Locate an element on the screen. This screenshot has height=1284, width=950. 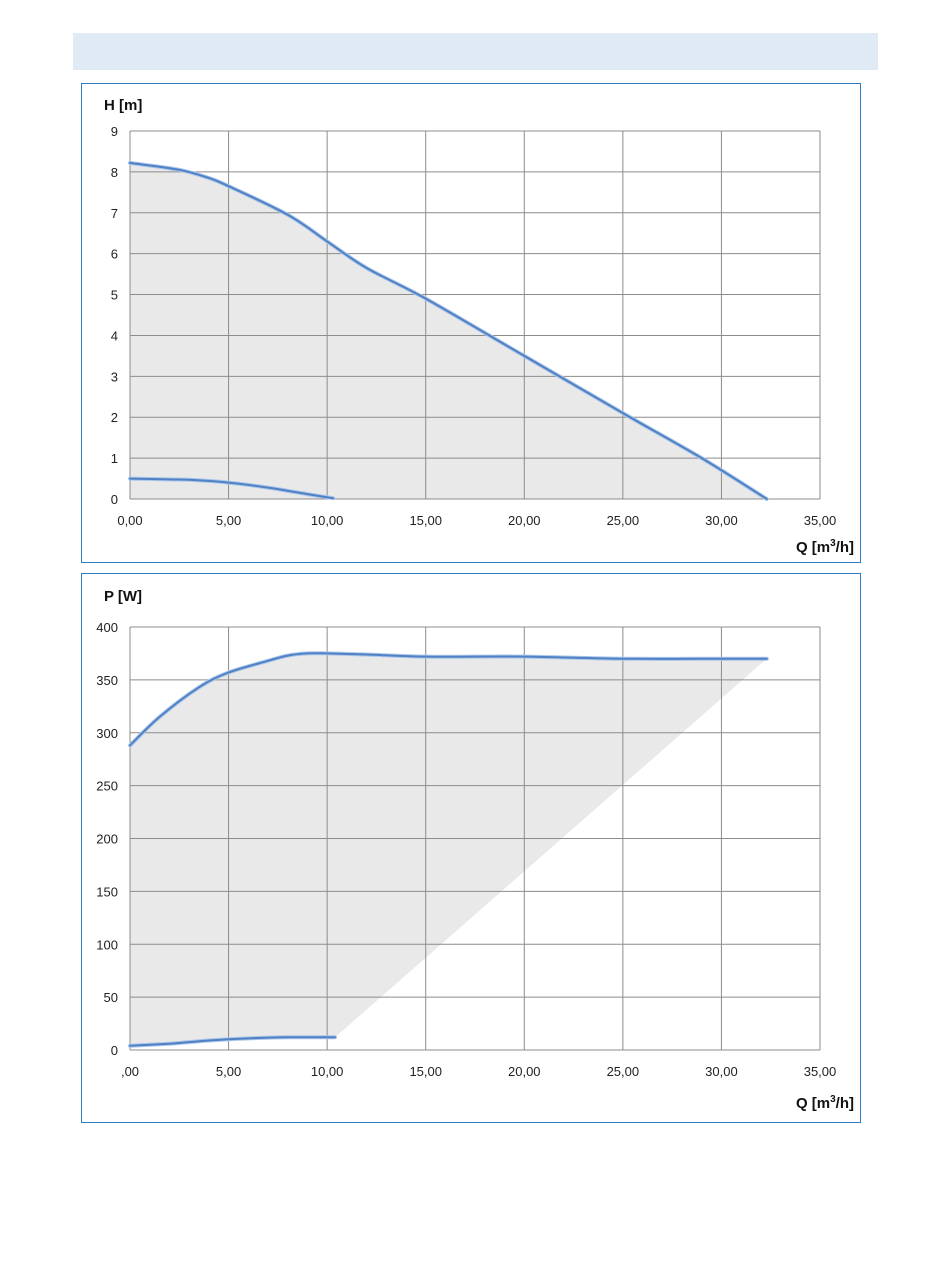
y-tick-label: 300 is located at coordinates (107, 733).